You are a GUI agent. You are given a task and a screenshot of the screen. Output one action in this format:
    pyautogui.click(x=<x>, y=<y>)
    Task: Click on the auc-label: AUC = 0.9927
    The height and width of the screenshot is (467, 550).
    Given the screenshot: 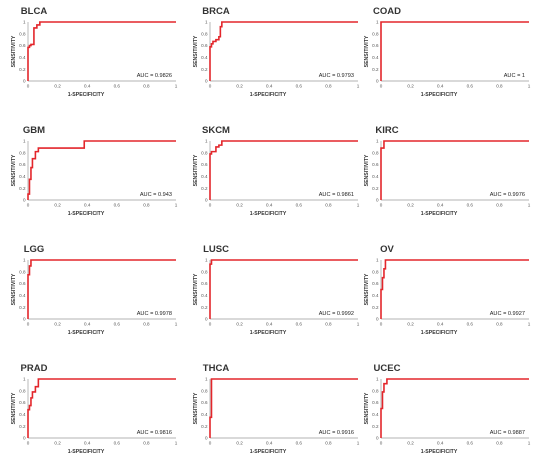 What is the action you would take?
    pyautogui.click(x=507, y=314)
    